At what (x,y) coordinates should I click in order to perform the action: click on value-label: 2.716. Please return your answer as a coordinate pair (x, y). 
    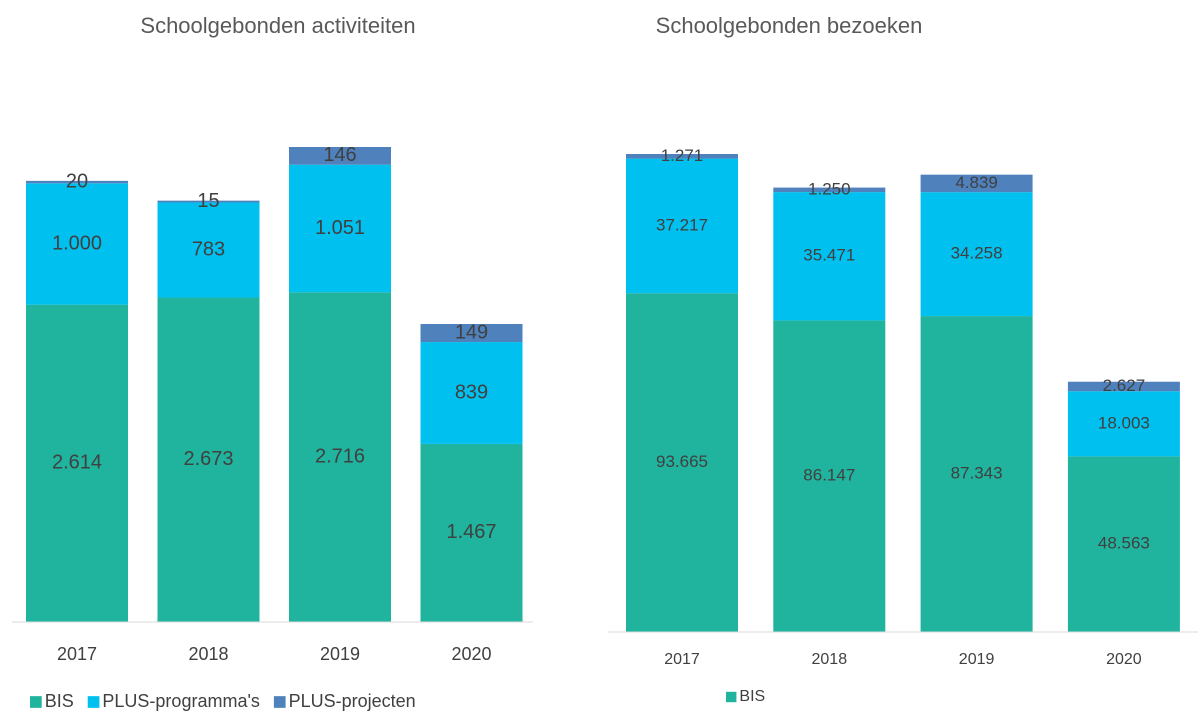
    Looking at the image, I should click on (340, 456).